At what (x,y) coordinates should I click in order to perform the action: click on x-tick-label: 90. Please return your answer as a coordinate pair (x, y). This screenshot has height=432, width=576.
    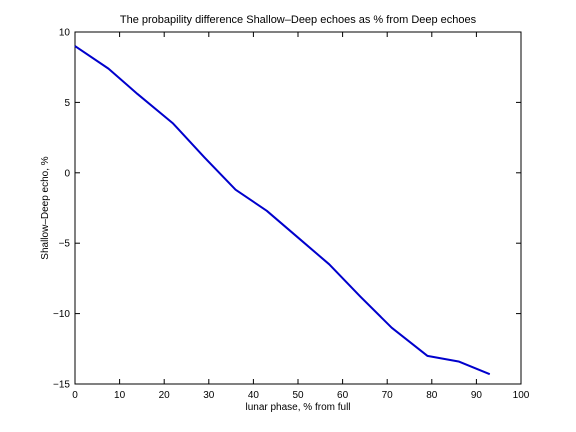
    Looking at the image, I should click on (477, 395).